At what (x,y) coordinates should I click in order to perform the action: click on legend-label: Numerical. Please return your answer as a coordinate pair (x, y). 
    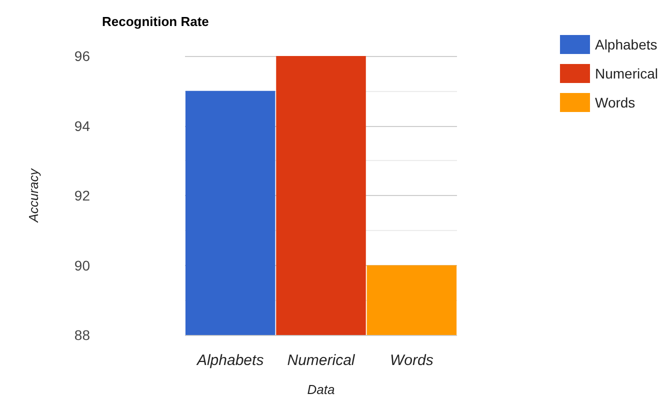
    Looking at the image, I should click on (626, 74).